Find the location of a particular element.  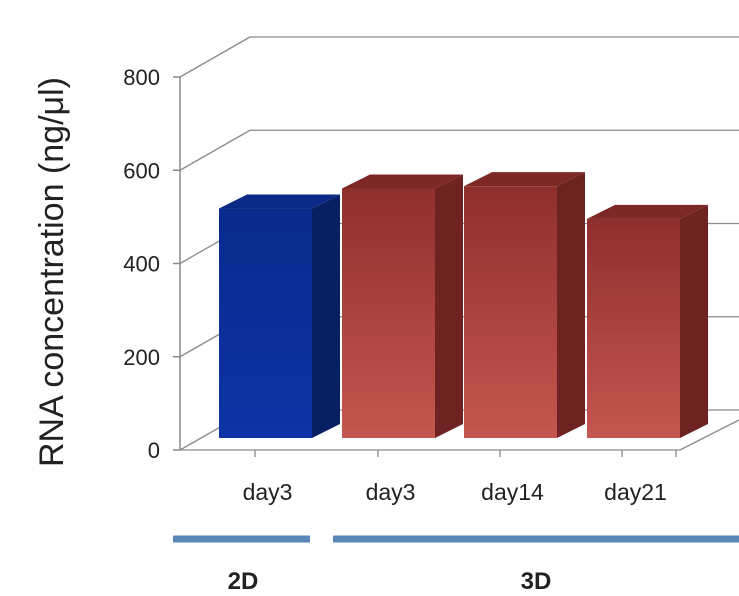

x-tick-labels: day3 day3 day14 day21 is located at coordinates (455, 492).